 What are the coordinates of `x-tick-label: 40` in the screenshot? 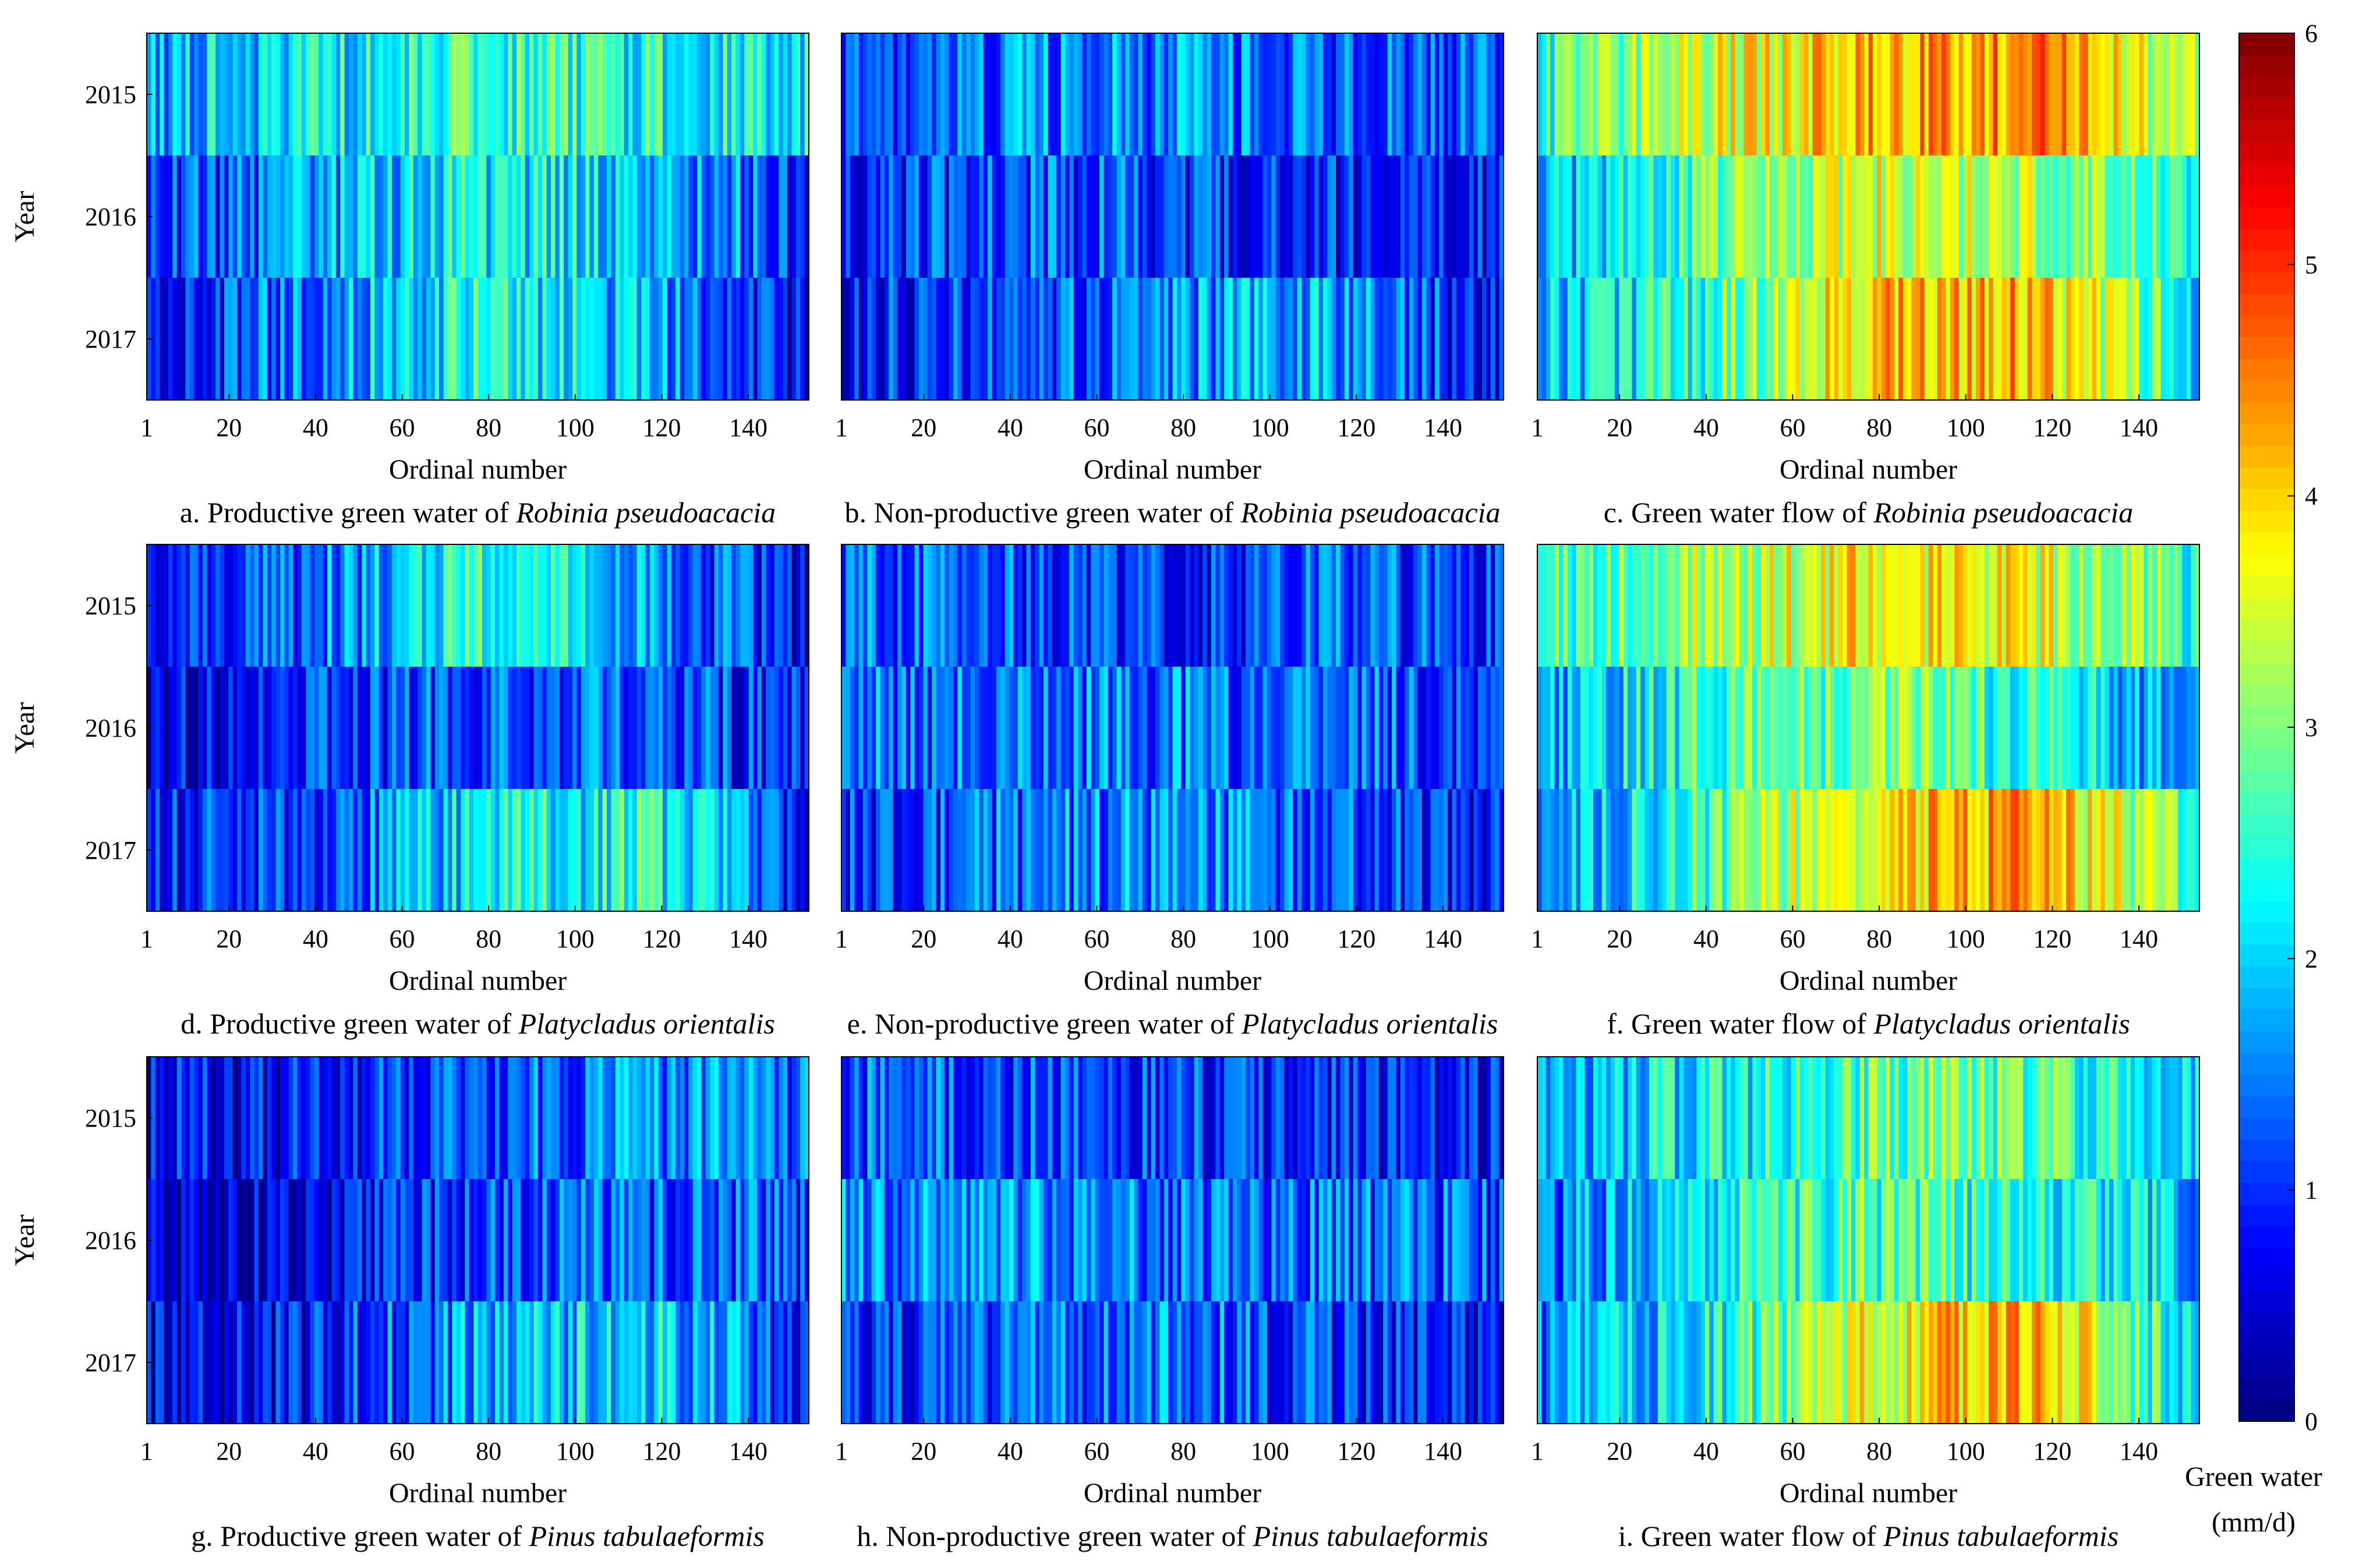 It's located at (315, 1451).